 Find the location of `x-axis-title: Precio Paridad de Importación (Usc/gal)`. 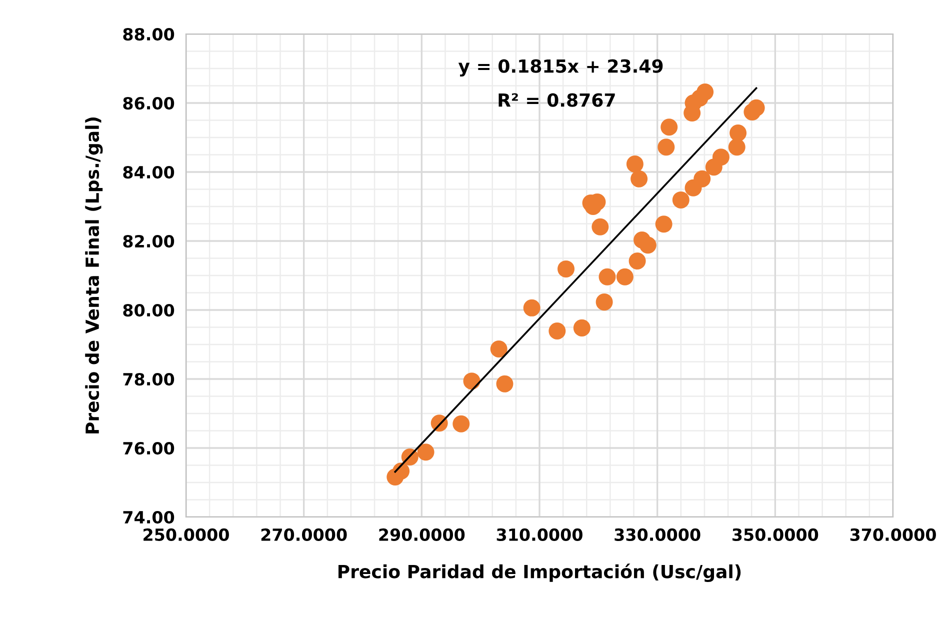

x-axis-title: Precio Paridad de Importación (Usc/gal) is located at coordinates (539, 573).